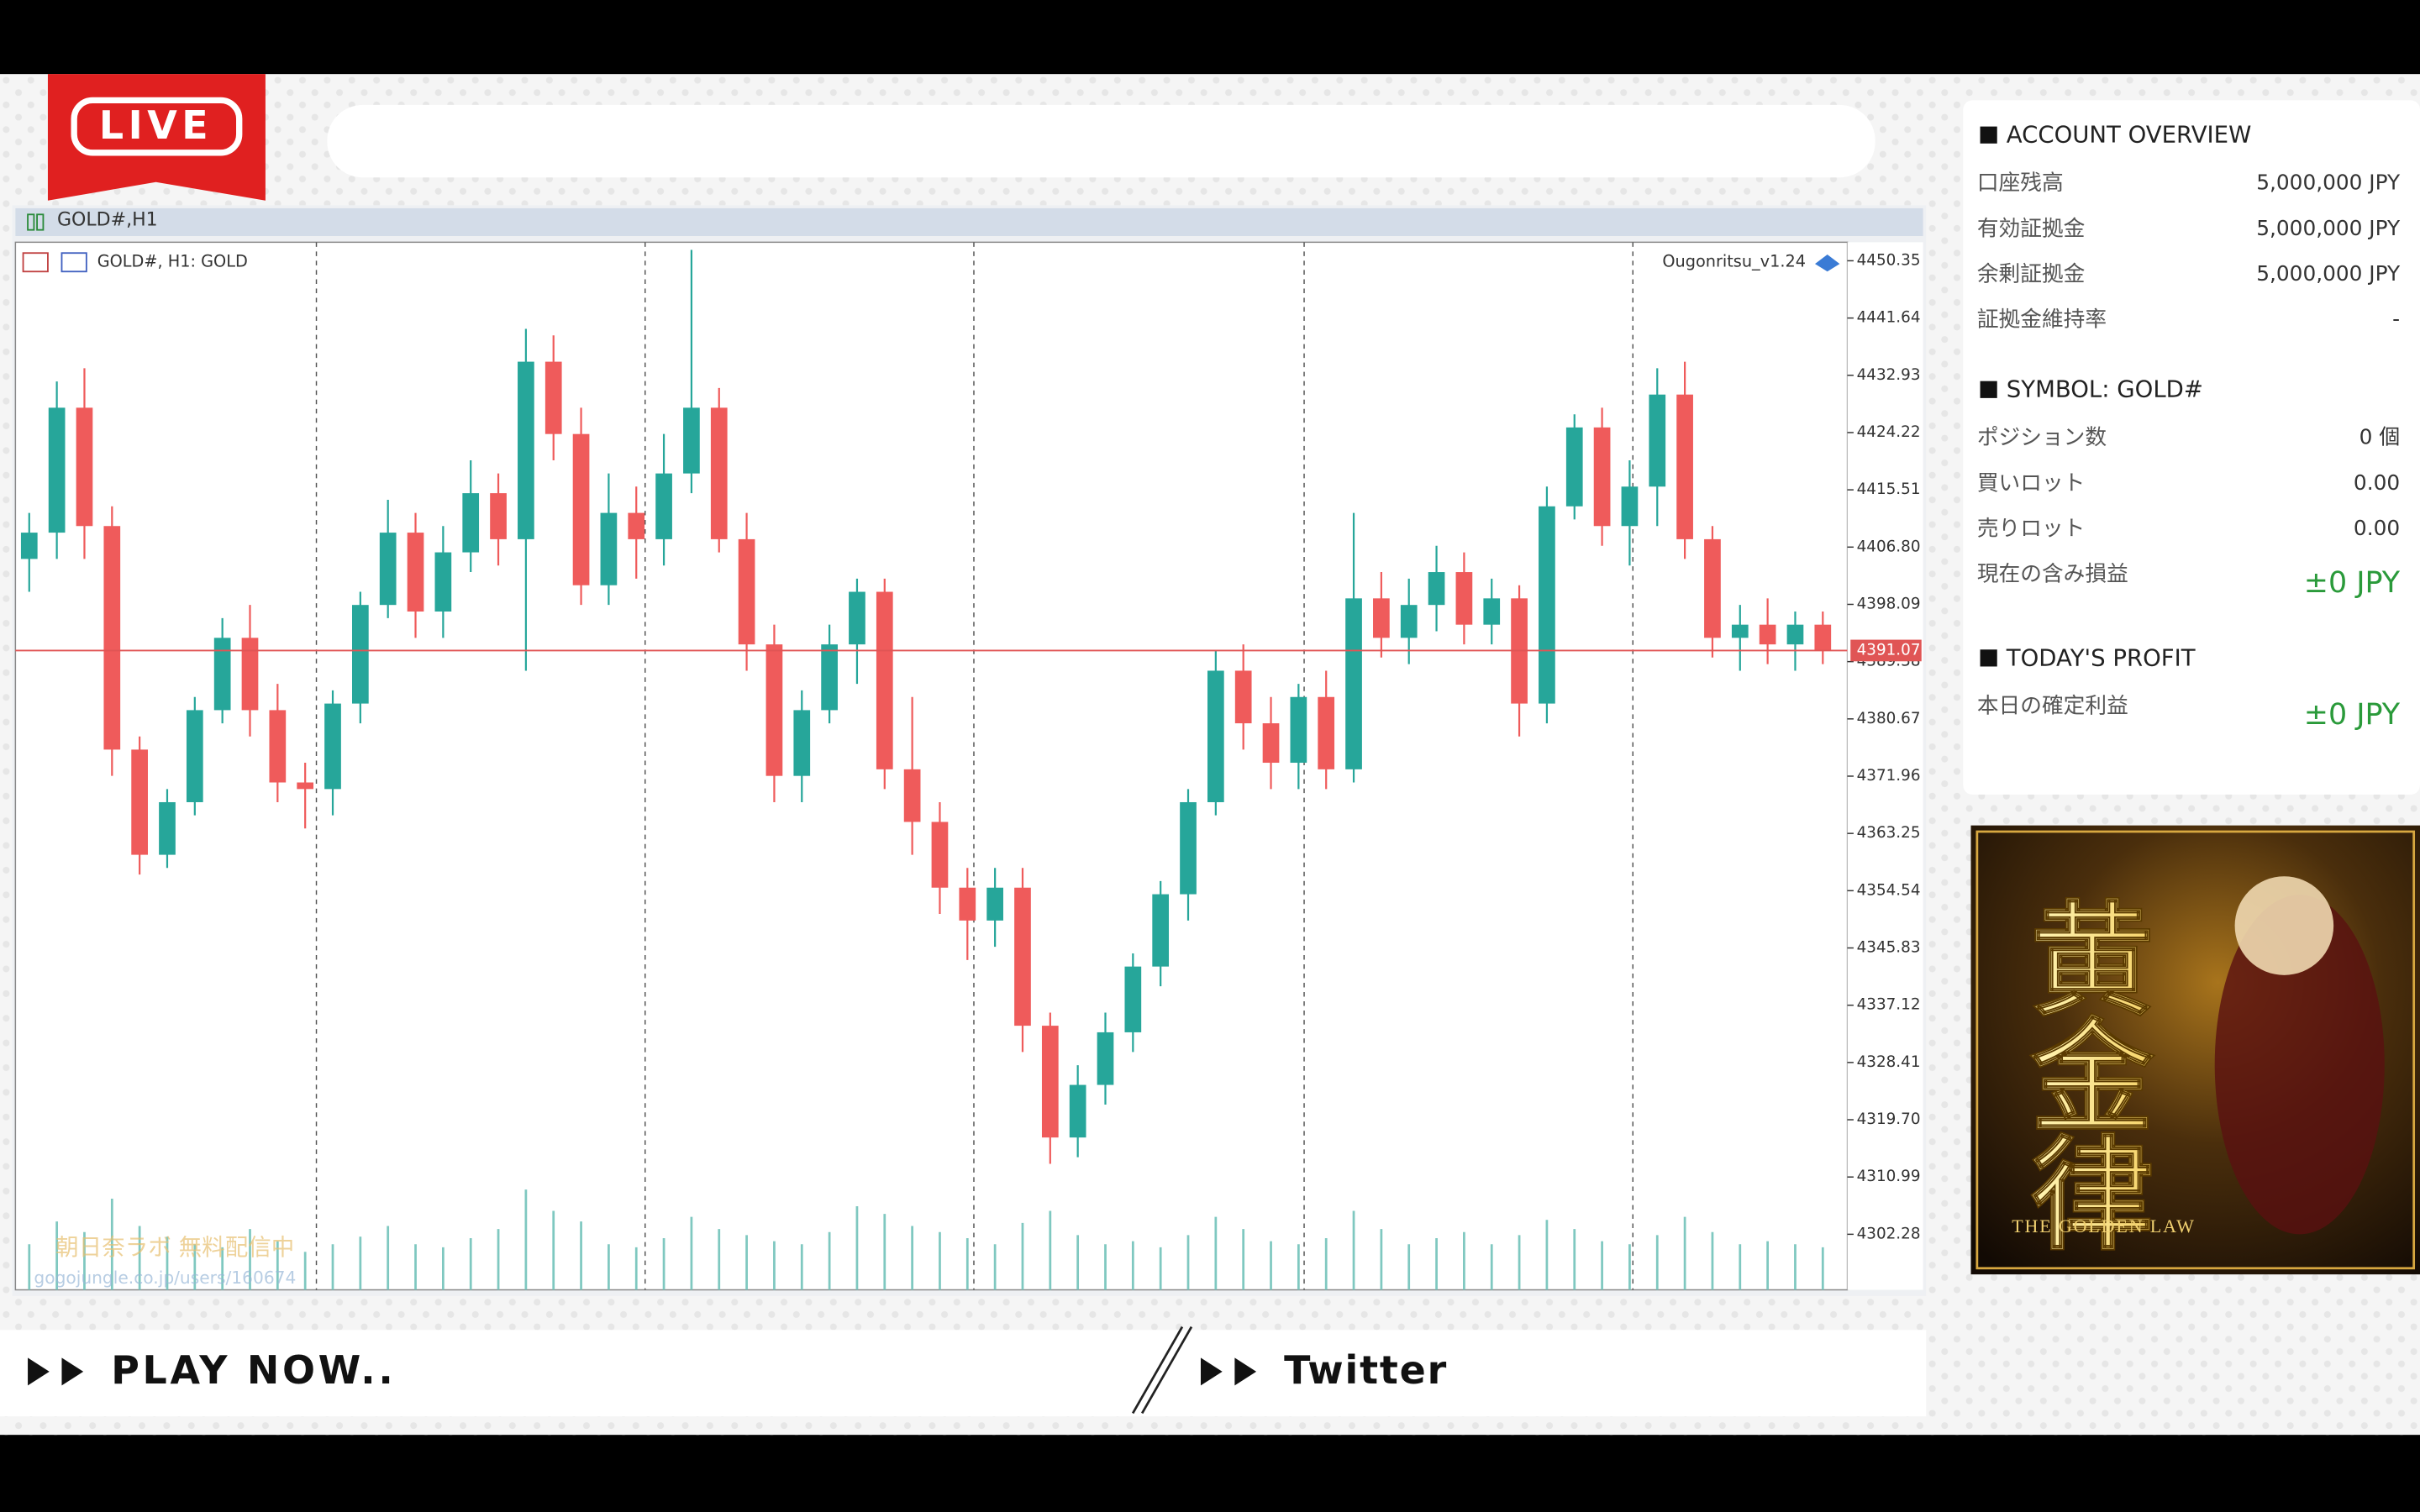 The height and width of the screenshot is (1512, 2420). I want to click on live-border, so click(157, 126).